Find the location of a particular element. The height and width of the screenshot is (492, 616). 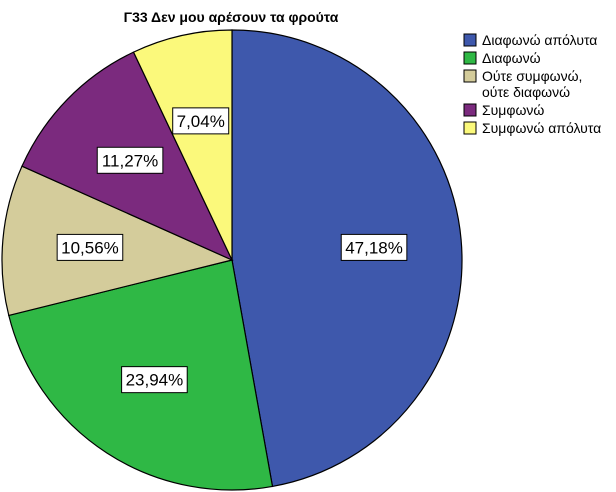

slice-label-3: 10,56% is located at coordinates (90, 247).